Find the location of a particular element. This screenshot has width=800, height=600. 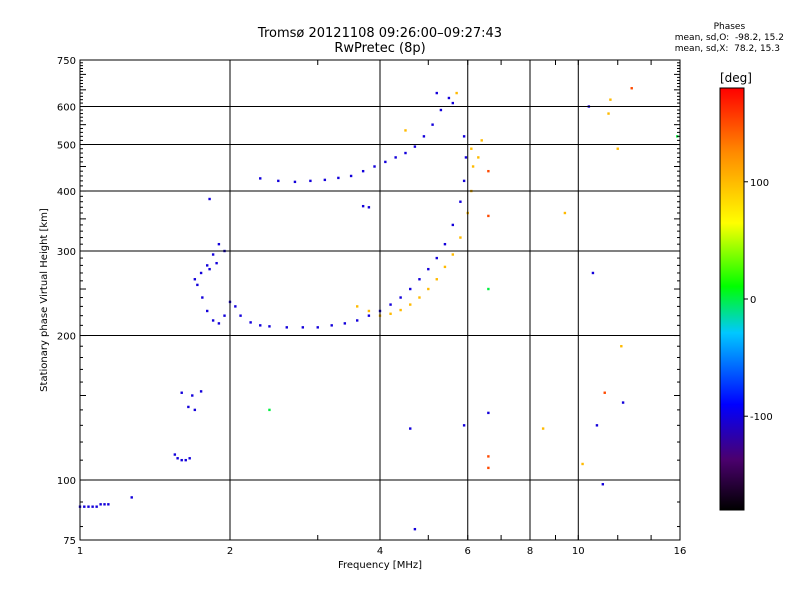

phase-x-stats: mean, sd,X: 78.2, 15.3 is located at coordinates (727, 49).